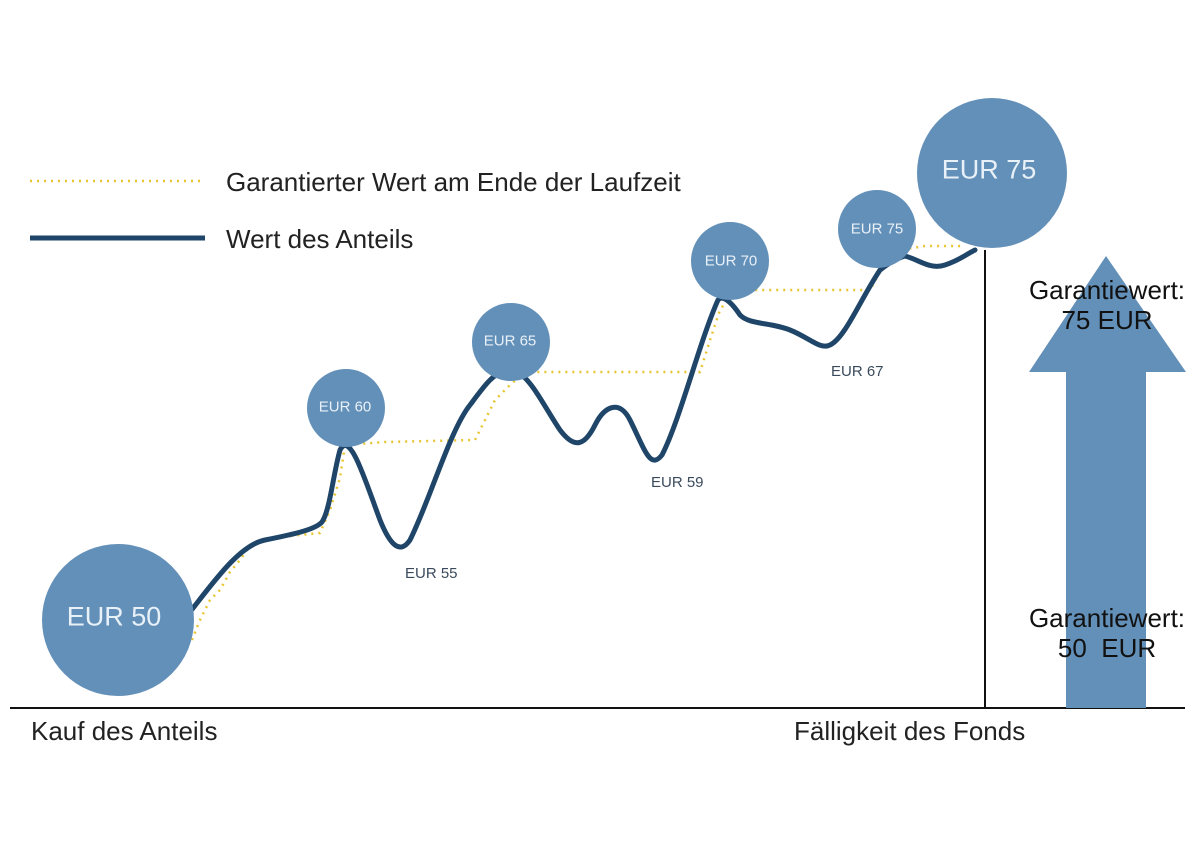 This screenshot has width=1200, height=846. What do you see at coordinates (320, 239) in the screenshot?
I see `legend-share-label: Wert des Anteils` at bounding box center [320, 239].